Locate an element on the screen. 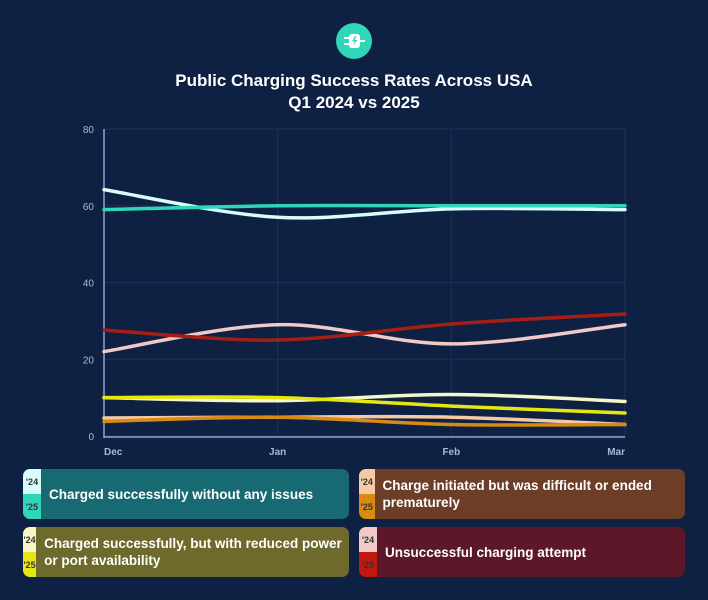  subtitle-line: Q1 2024 vs 2025 is located at coordinates (354, 102).